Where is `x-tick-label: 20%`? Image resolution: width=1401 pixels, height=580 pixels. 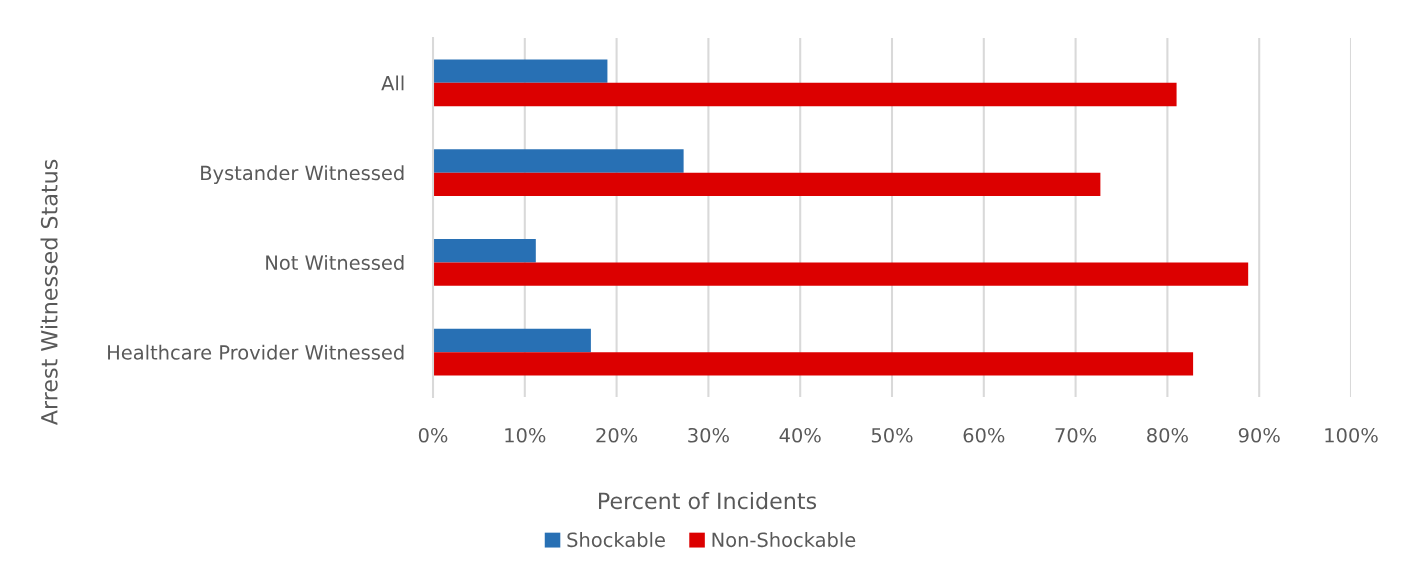
x-tick-label: 20% is located at coordinates (617, 435).